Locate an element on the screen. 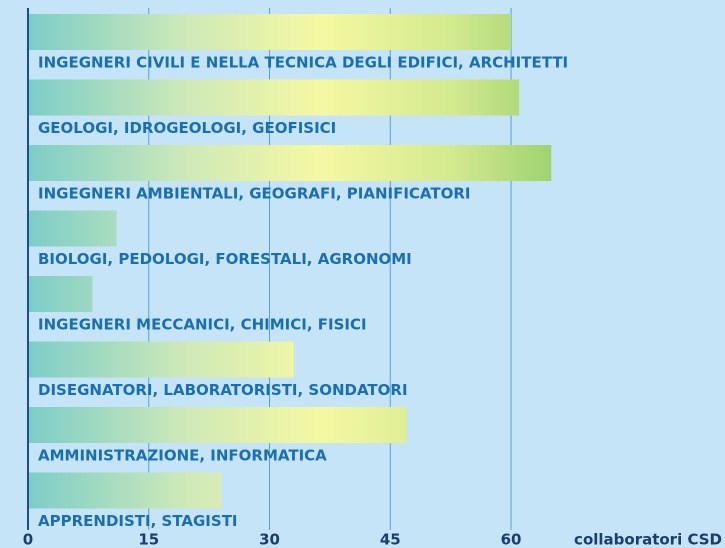 This screenshot has height=548, width=725. x-tick-label: 15 is located at coordinates (148, 539).